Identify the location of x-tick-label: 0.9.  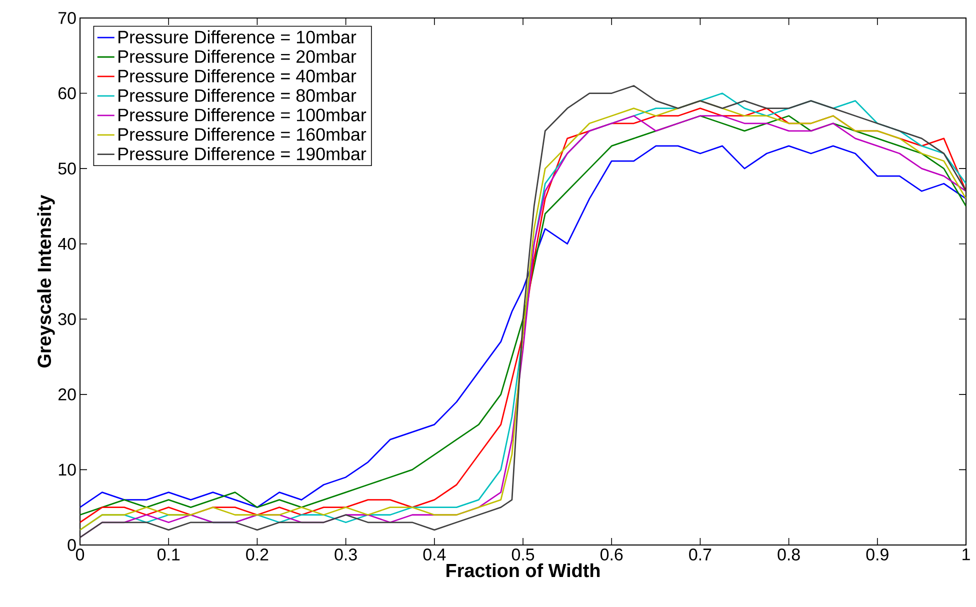
(877, 554).